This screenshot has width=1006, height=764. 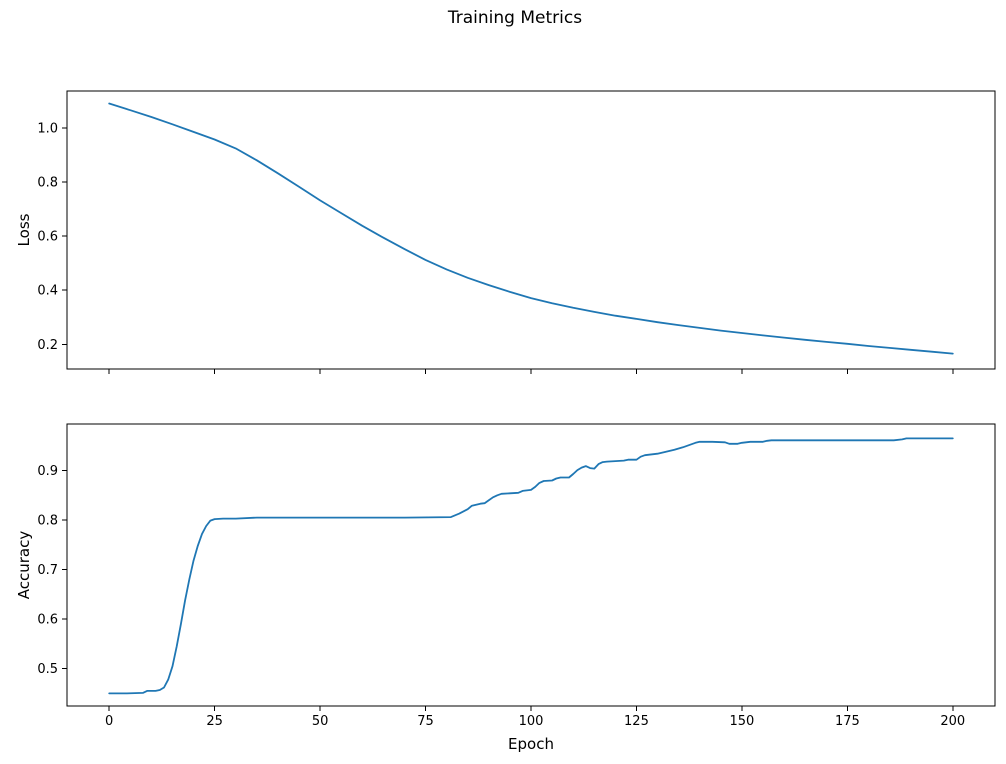 What do you see at coordinates (47, 345) in the screenshot?
I see `y-tick-label: 0.2` at bounding box center [47, 345].